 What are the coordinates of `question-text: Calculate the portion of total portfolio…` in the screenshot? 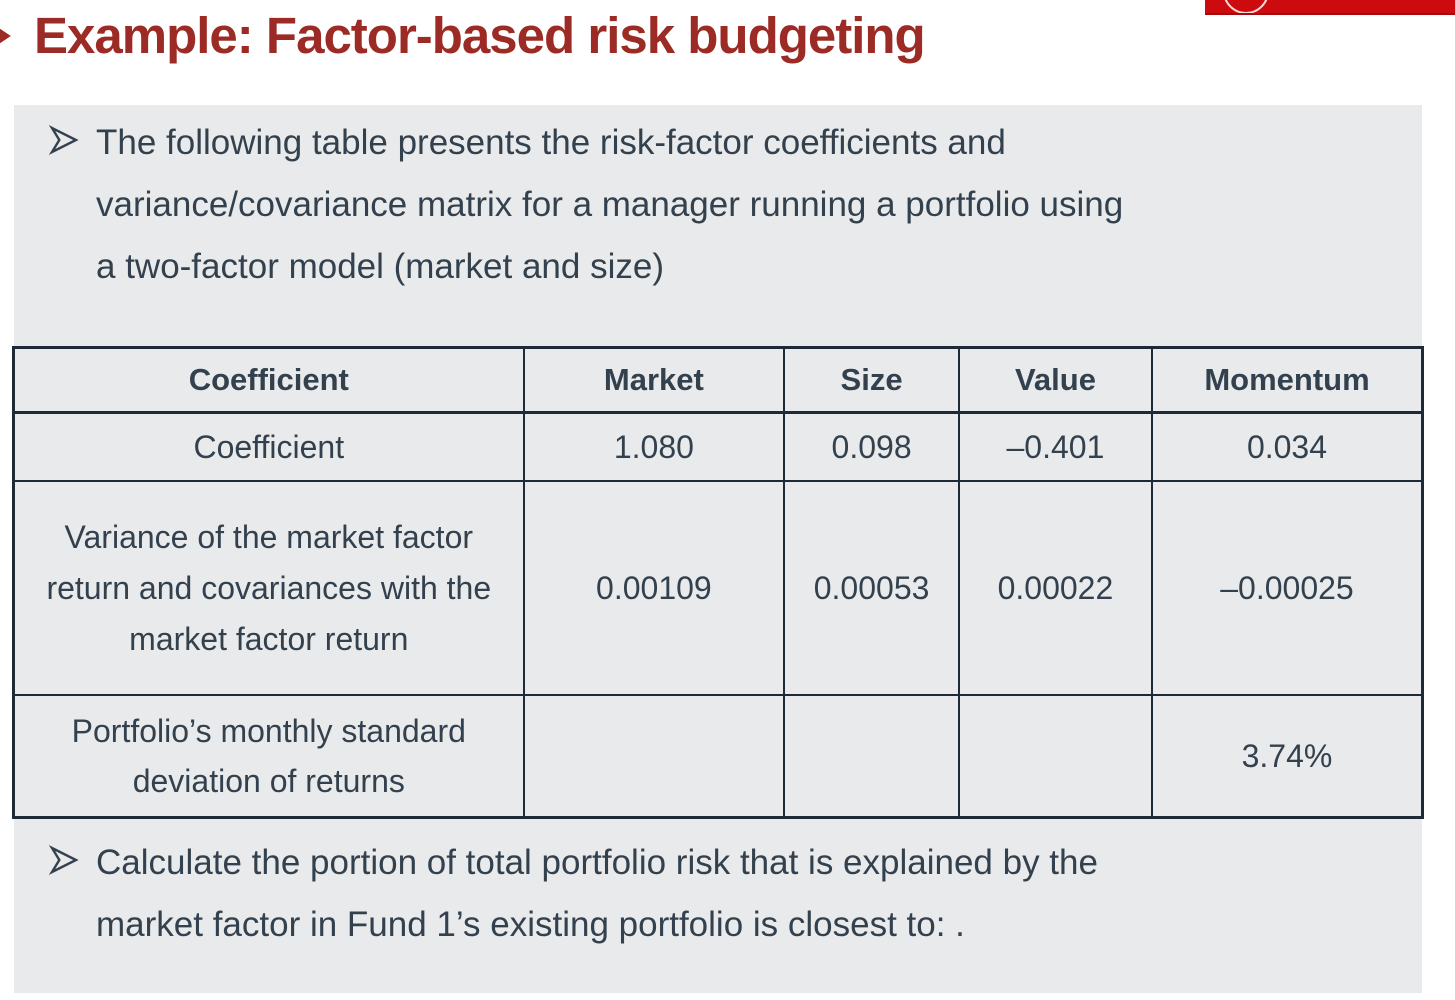 It's located at (597, 894).